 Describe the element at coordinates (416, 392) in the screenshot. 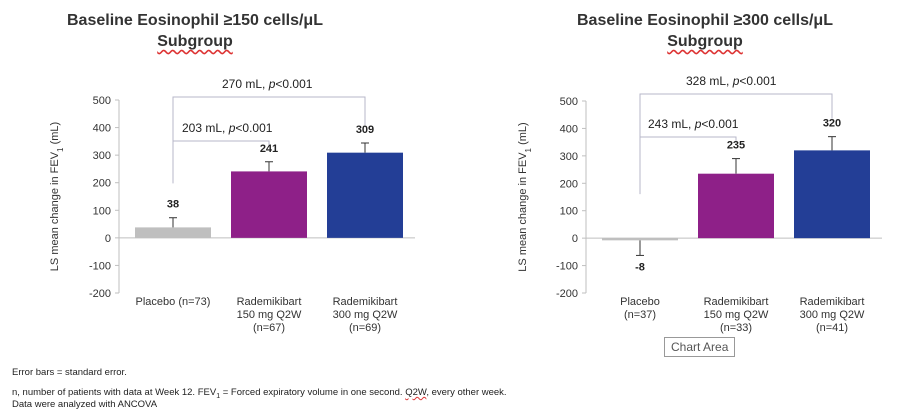

I see `footnote-definitions-q2w: Q2W` at that location.